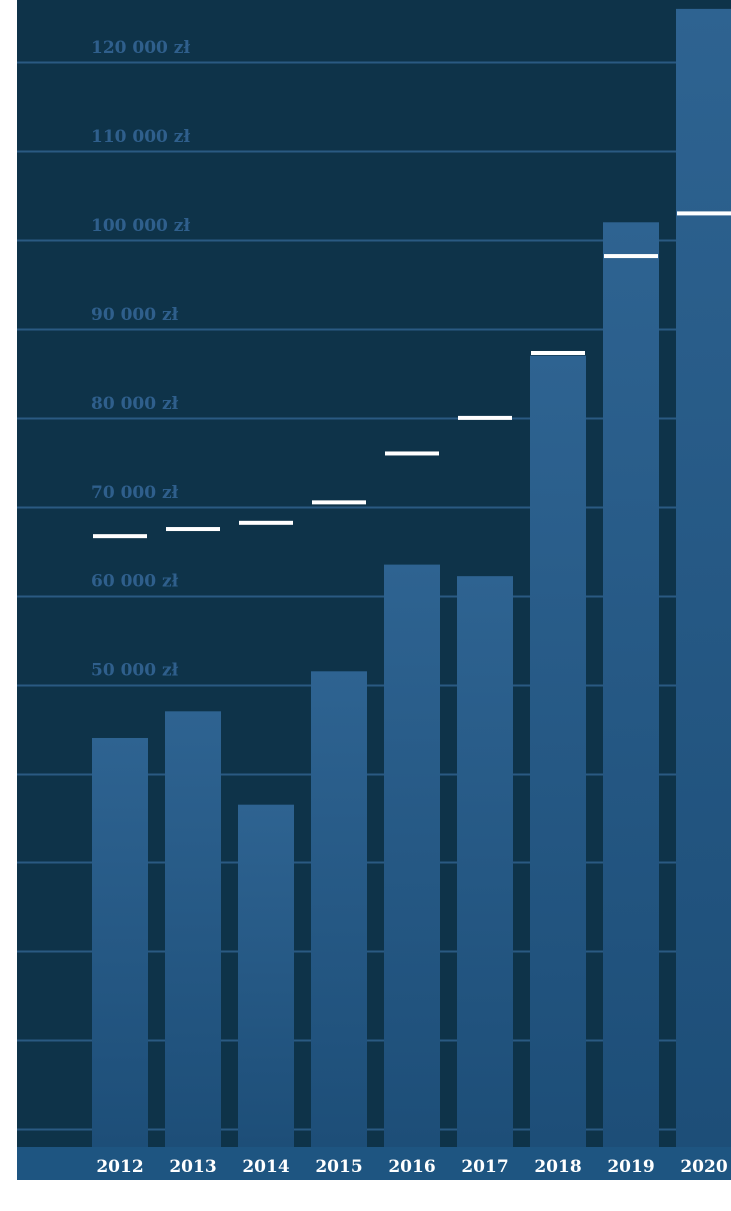  Describe the element at coordinates (140, 137) in the screenshot. I see `y-tick-label: 110 000 zł` at that location.